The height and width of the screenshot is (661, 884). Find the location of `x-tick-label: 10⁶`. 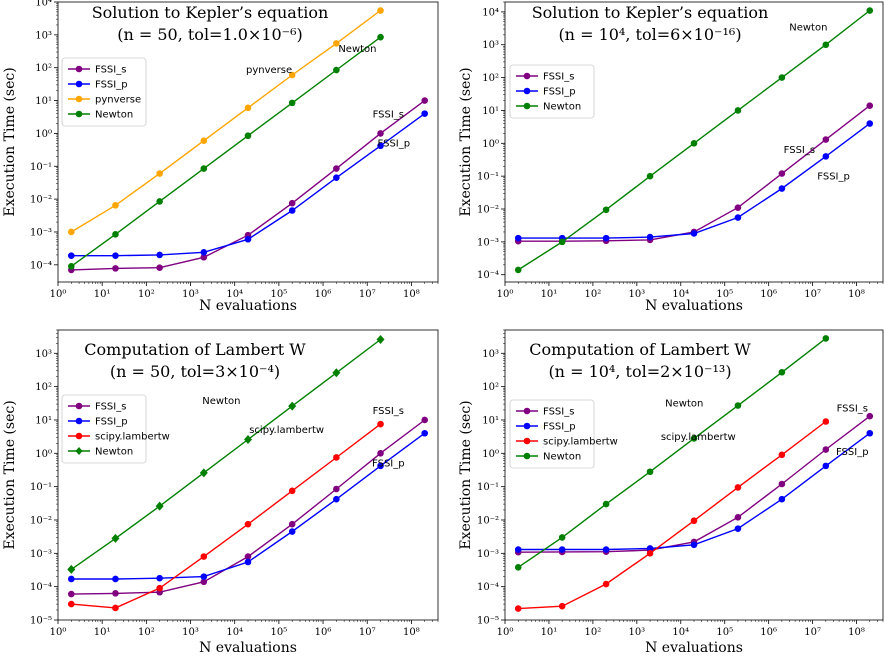

x-tick-label: 10⁶ is located at coordinates (768, 632).